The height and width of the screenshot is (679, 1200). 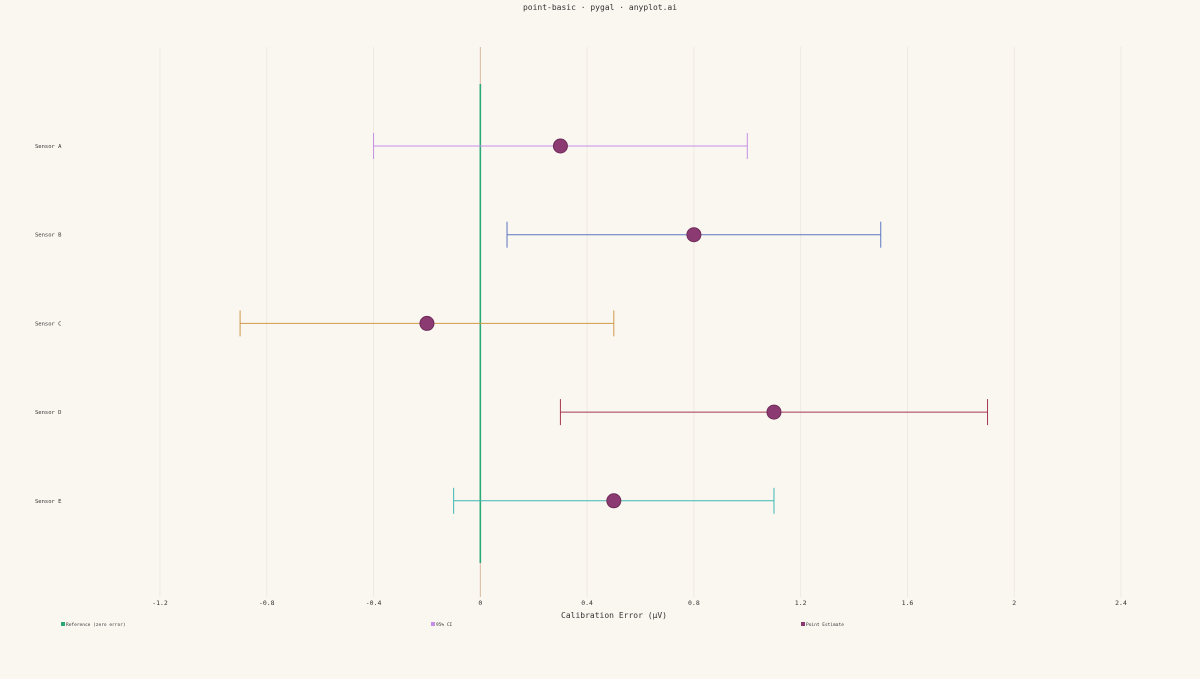 I want to click on x-tick-label: 2.4, so click(x=1121, y=603).